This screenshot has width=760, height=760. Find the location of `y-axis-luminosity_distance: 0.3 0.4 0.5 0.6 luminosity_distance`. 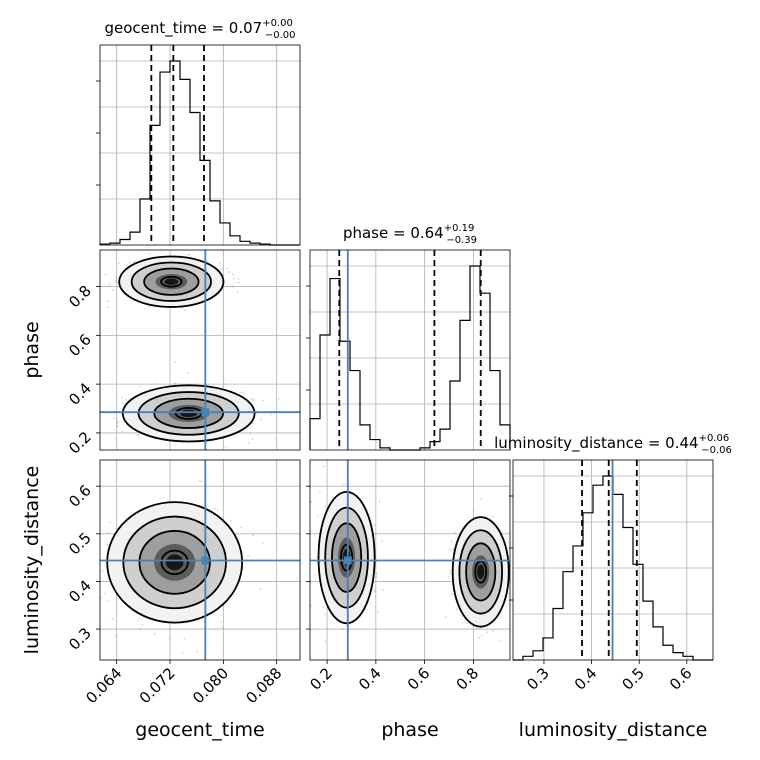

y-axis-luminosity_distance: 0.3 0.4 0.5 0.6 luminosity_distance is located at coordinates (60, 560).